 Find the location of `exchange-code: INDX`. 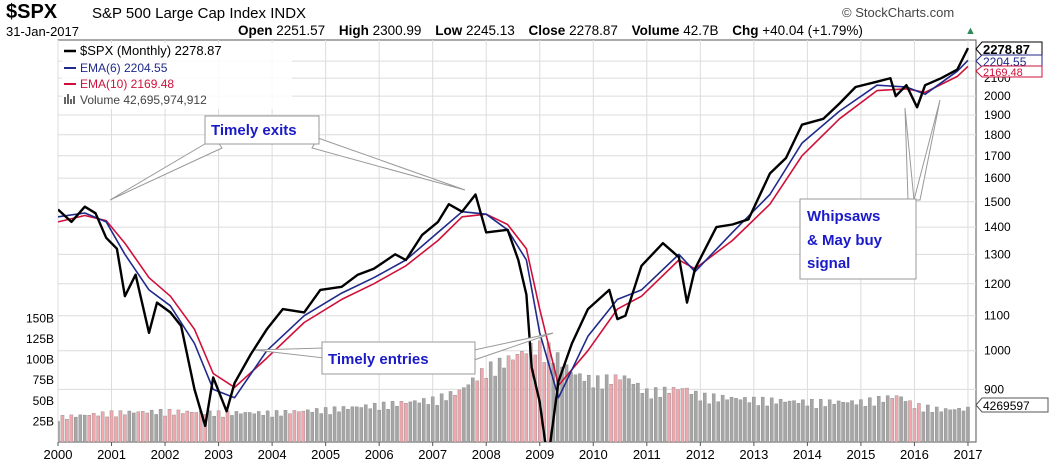

exchange-code: INDX is located at coordinates (288, 13).